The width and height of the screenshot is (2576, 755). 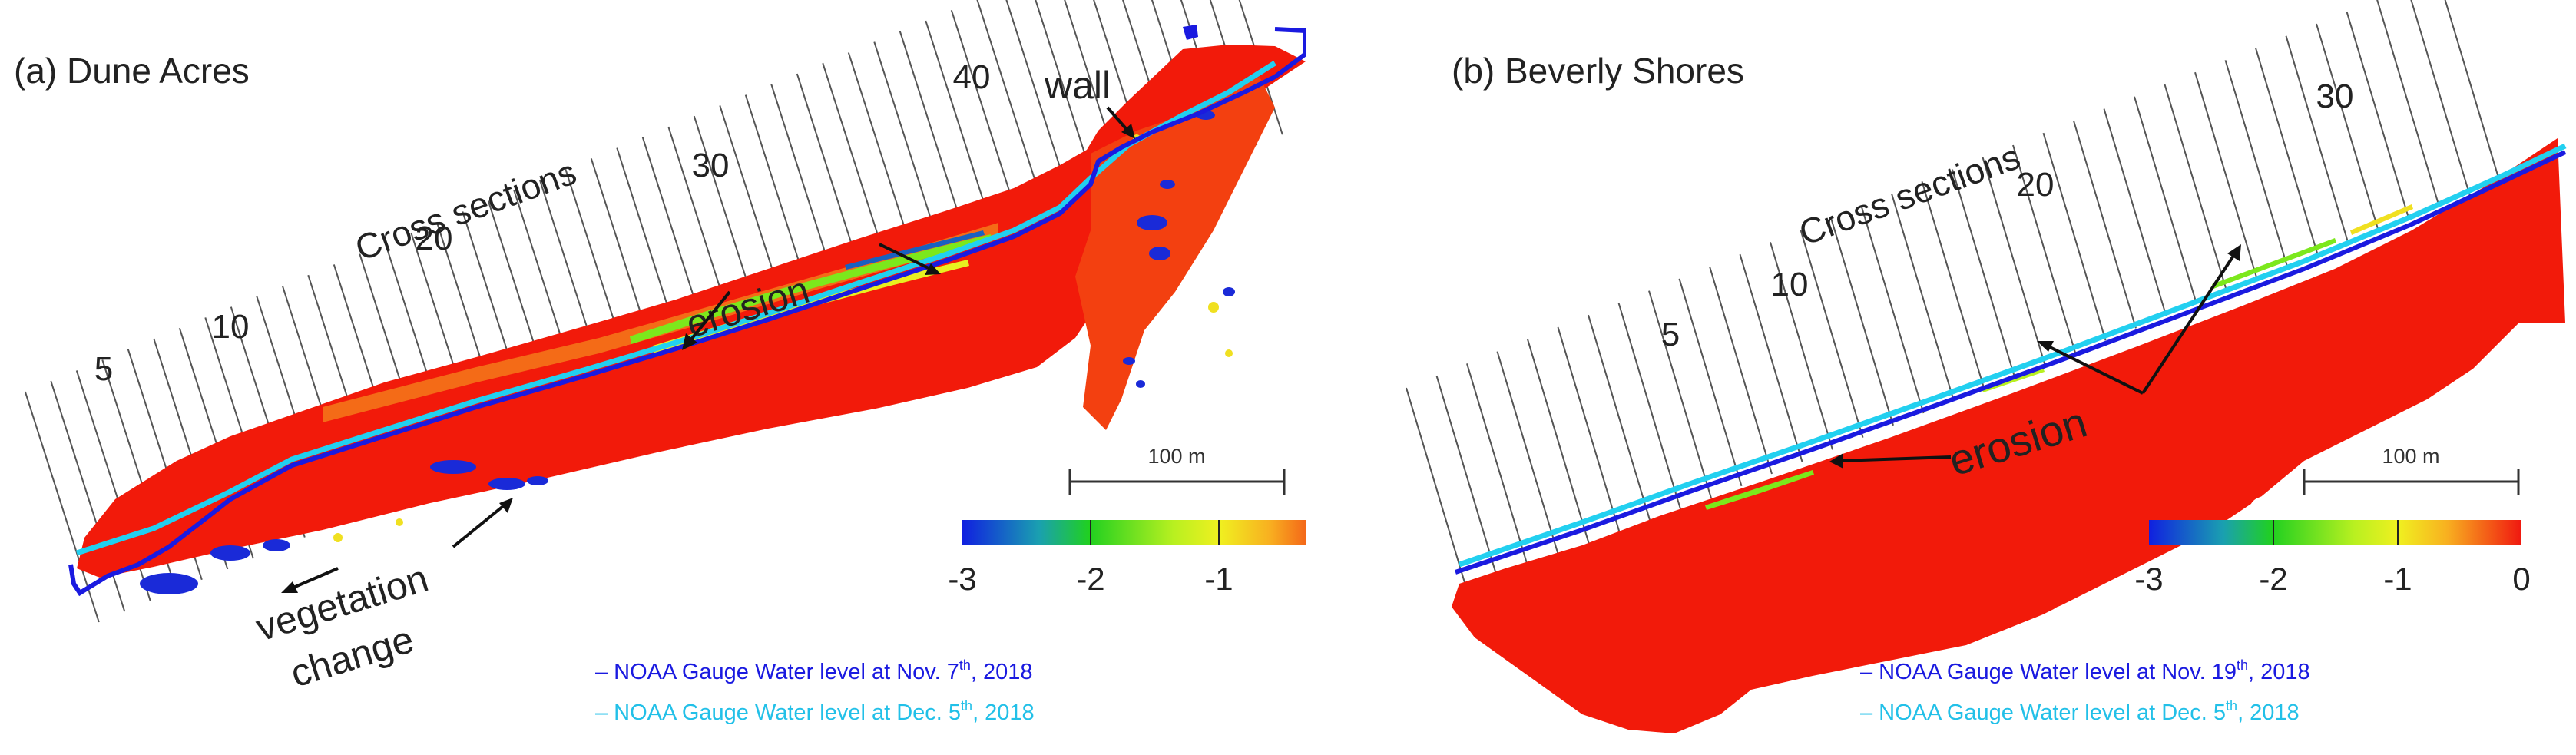 What do you see at coordinates (1118, 120) in the screenshot?
I see `panel-a-wall-arrow` at bounding box center [1118, 120].